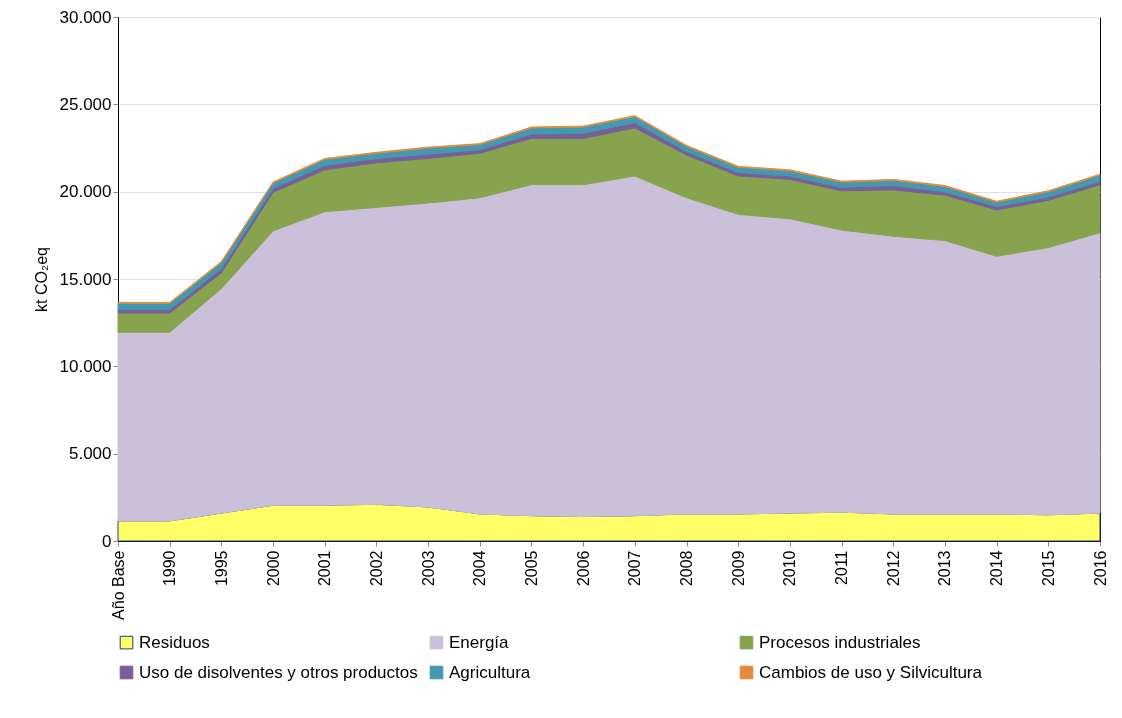 This screenshot has height=718, width=1122. Describe the element at coordinates (278, 672) in the screenshot. I see `legend-label: Uso de disolventes y otros productos` at that location.